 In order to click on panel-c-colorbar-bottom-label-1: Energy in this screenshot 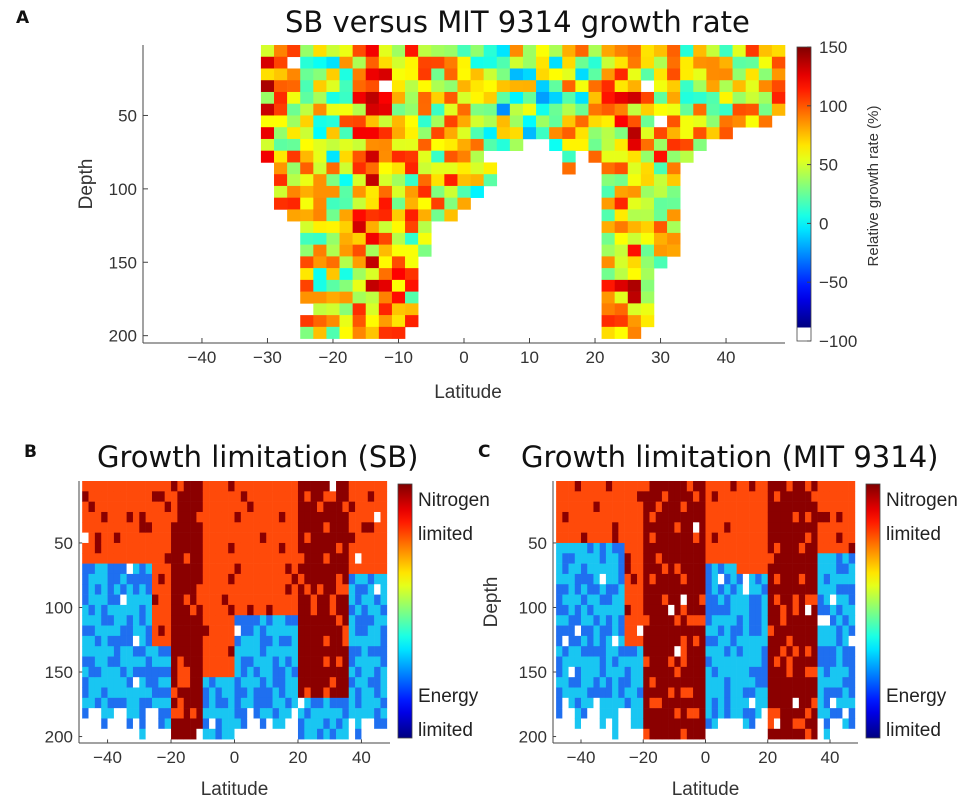, I will do `click(916, 696)`.